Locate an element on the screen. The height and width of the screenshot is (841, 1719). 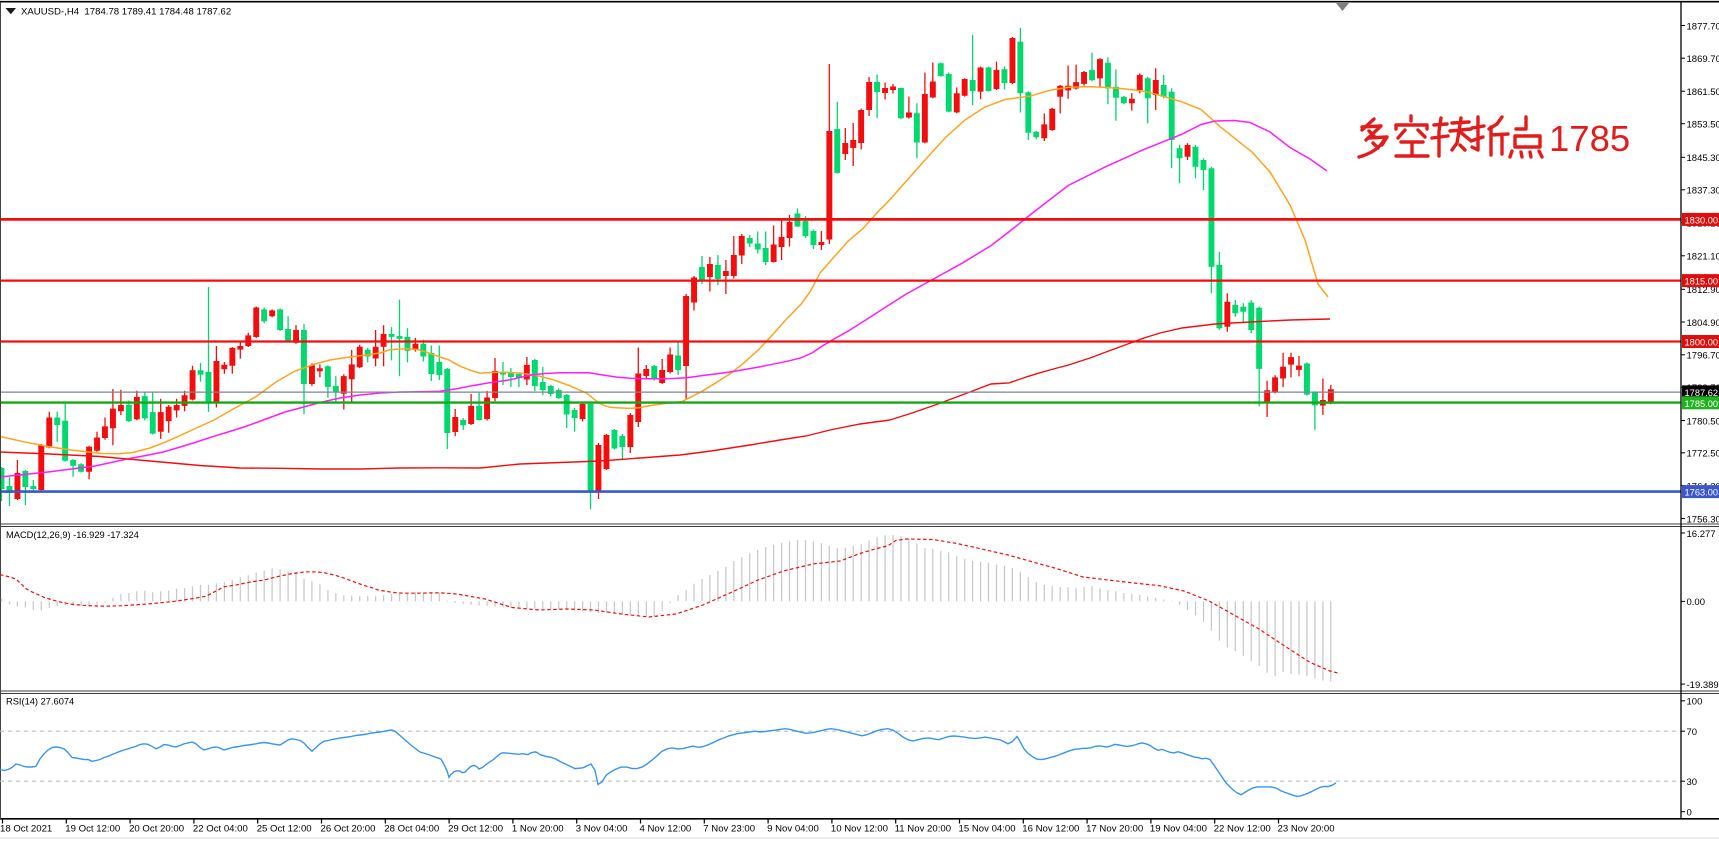
svg-text: RSI(14) 27.6074 is located at coordinates (40, 702).